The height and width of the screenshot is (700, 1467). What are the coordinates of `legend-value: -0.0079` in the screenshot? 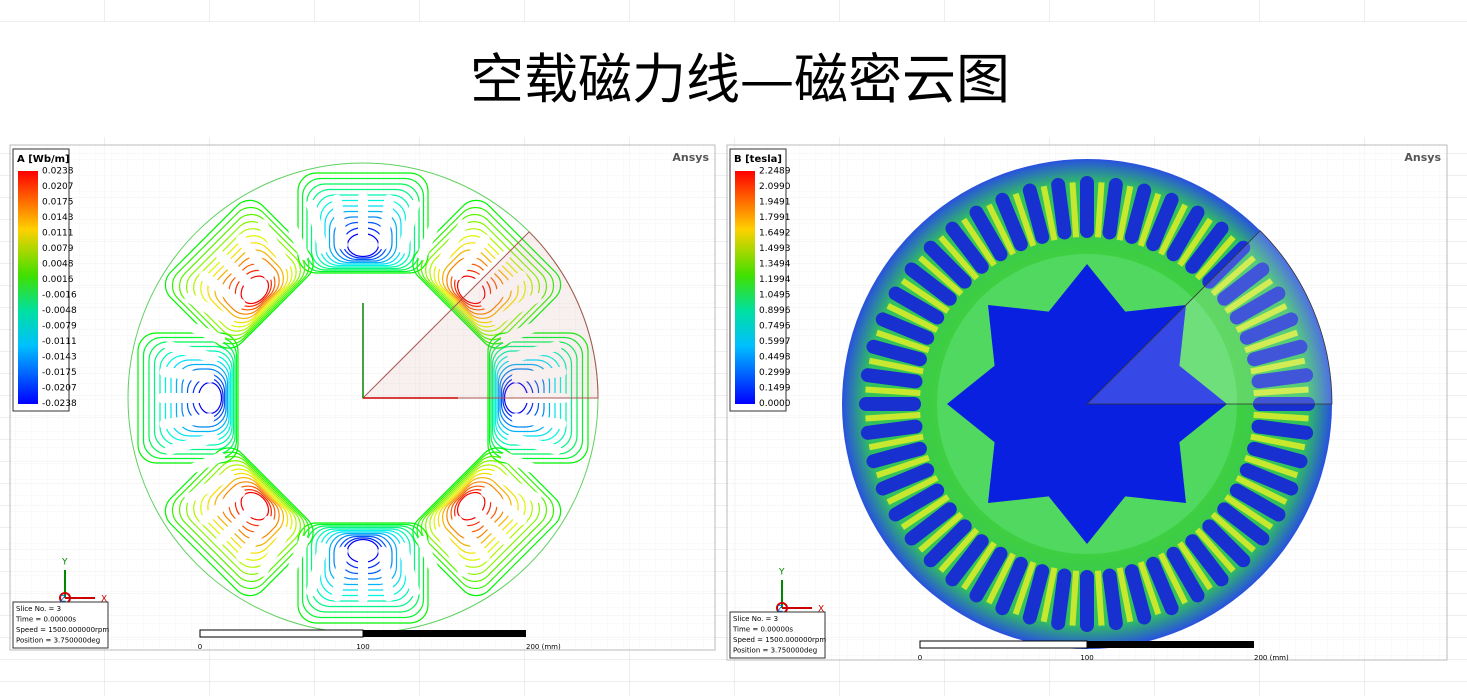 It's located at (59, 327).